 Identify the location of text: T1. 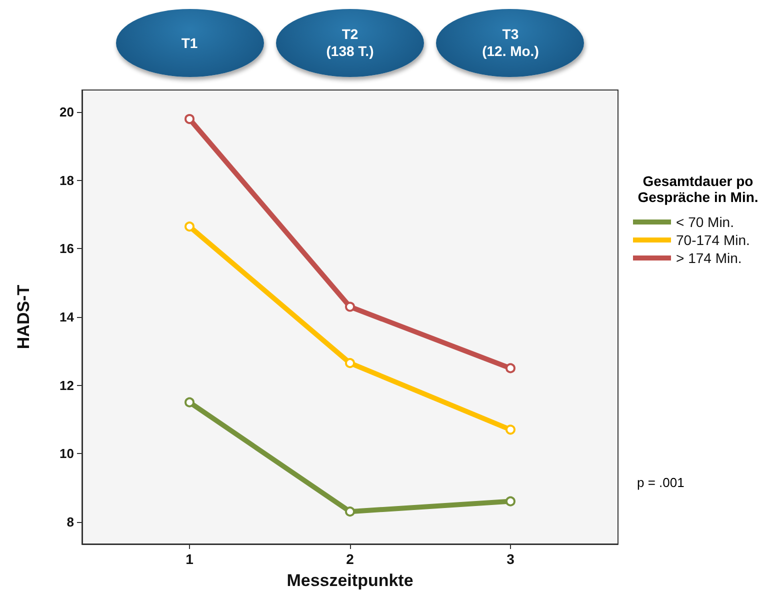
(189, 43).